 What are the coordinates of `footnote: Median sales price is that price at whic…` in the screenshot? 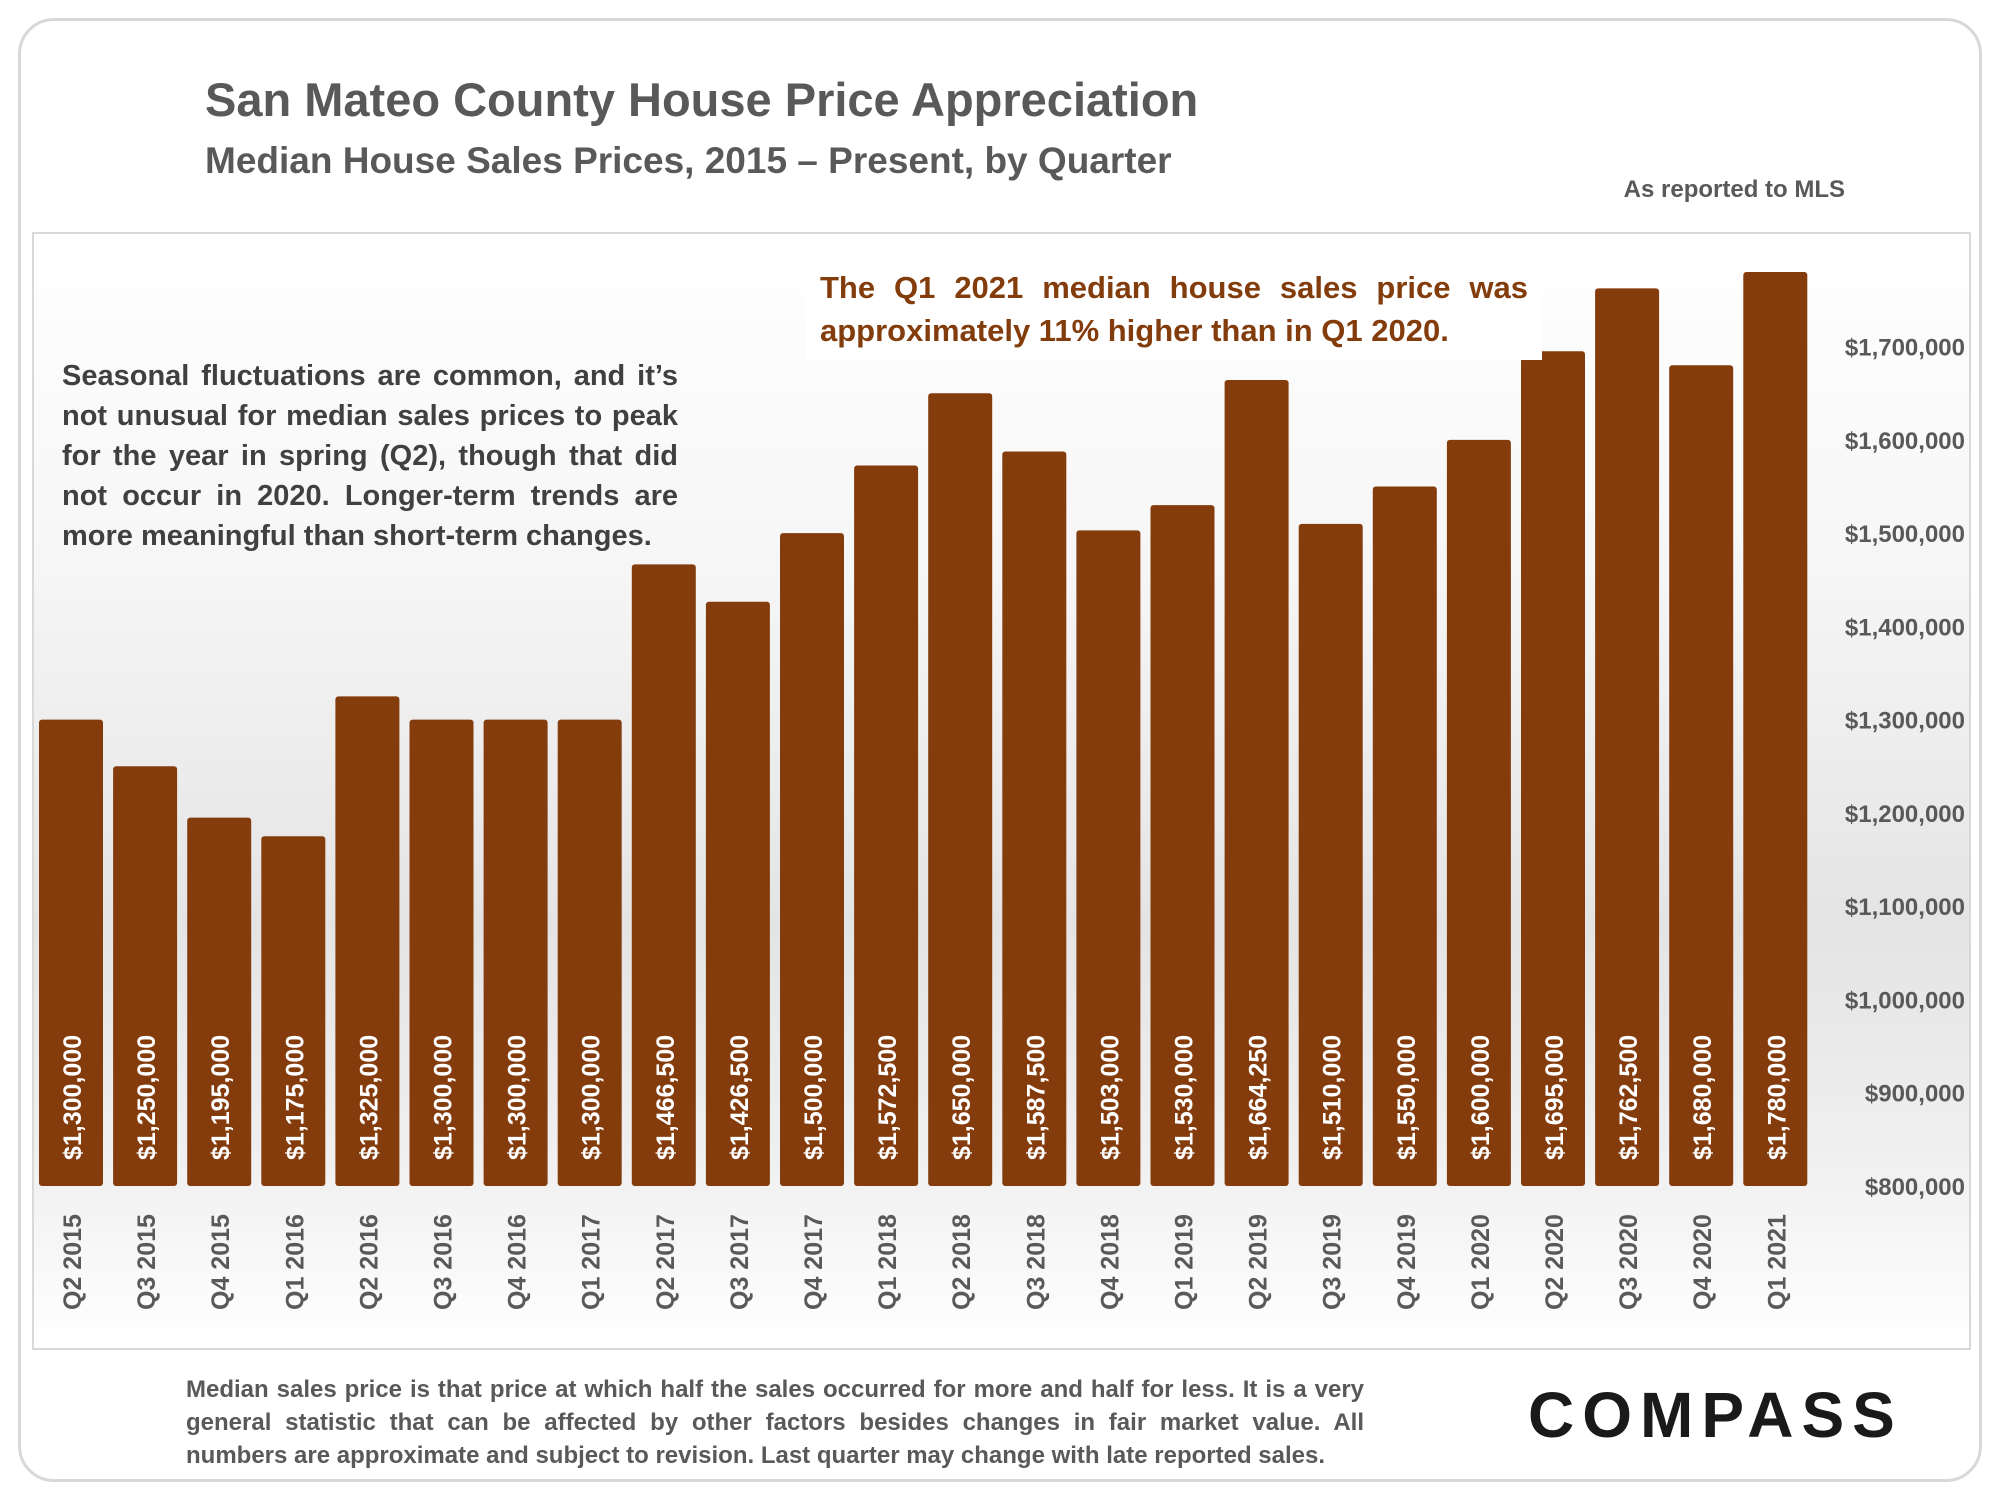 It's located at (775, 1422).